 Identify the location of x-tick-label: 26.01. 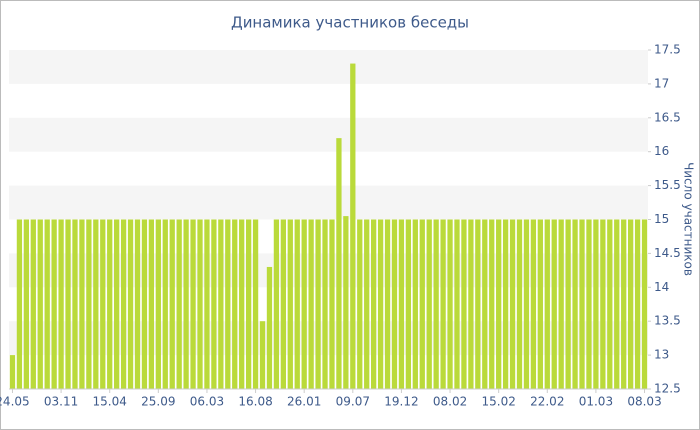
(304, 402).